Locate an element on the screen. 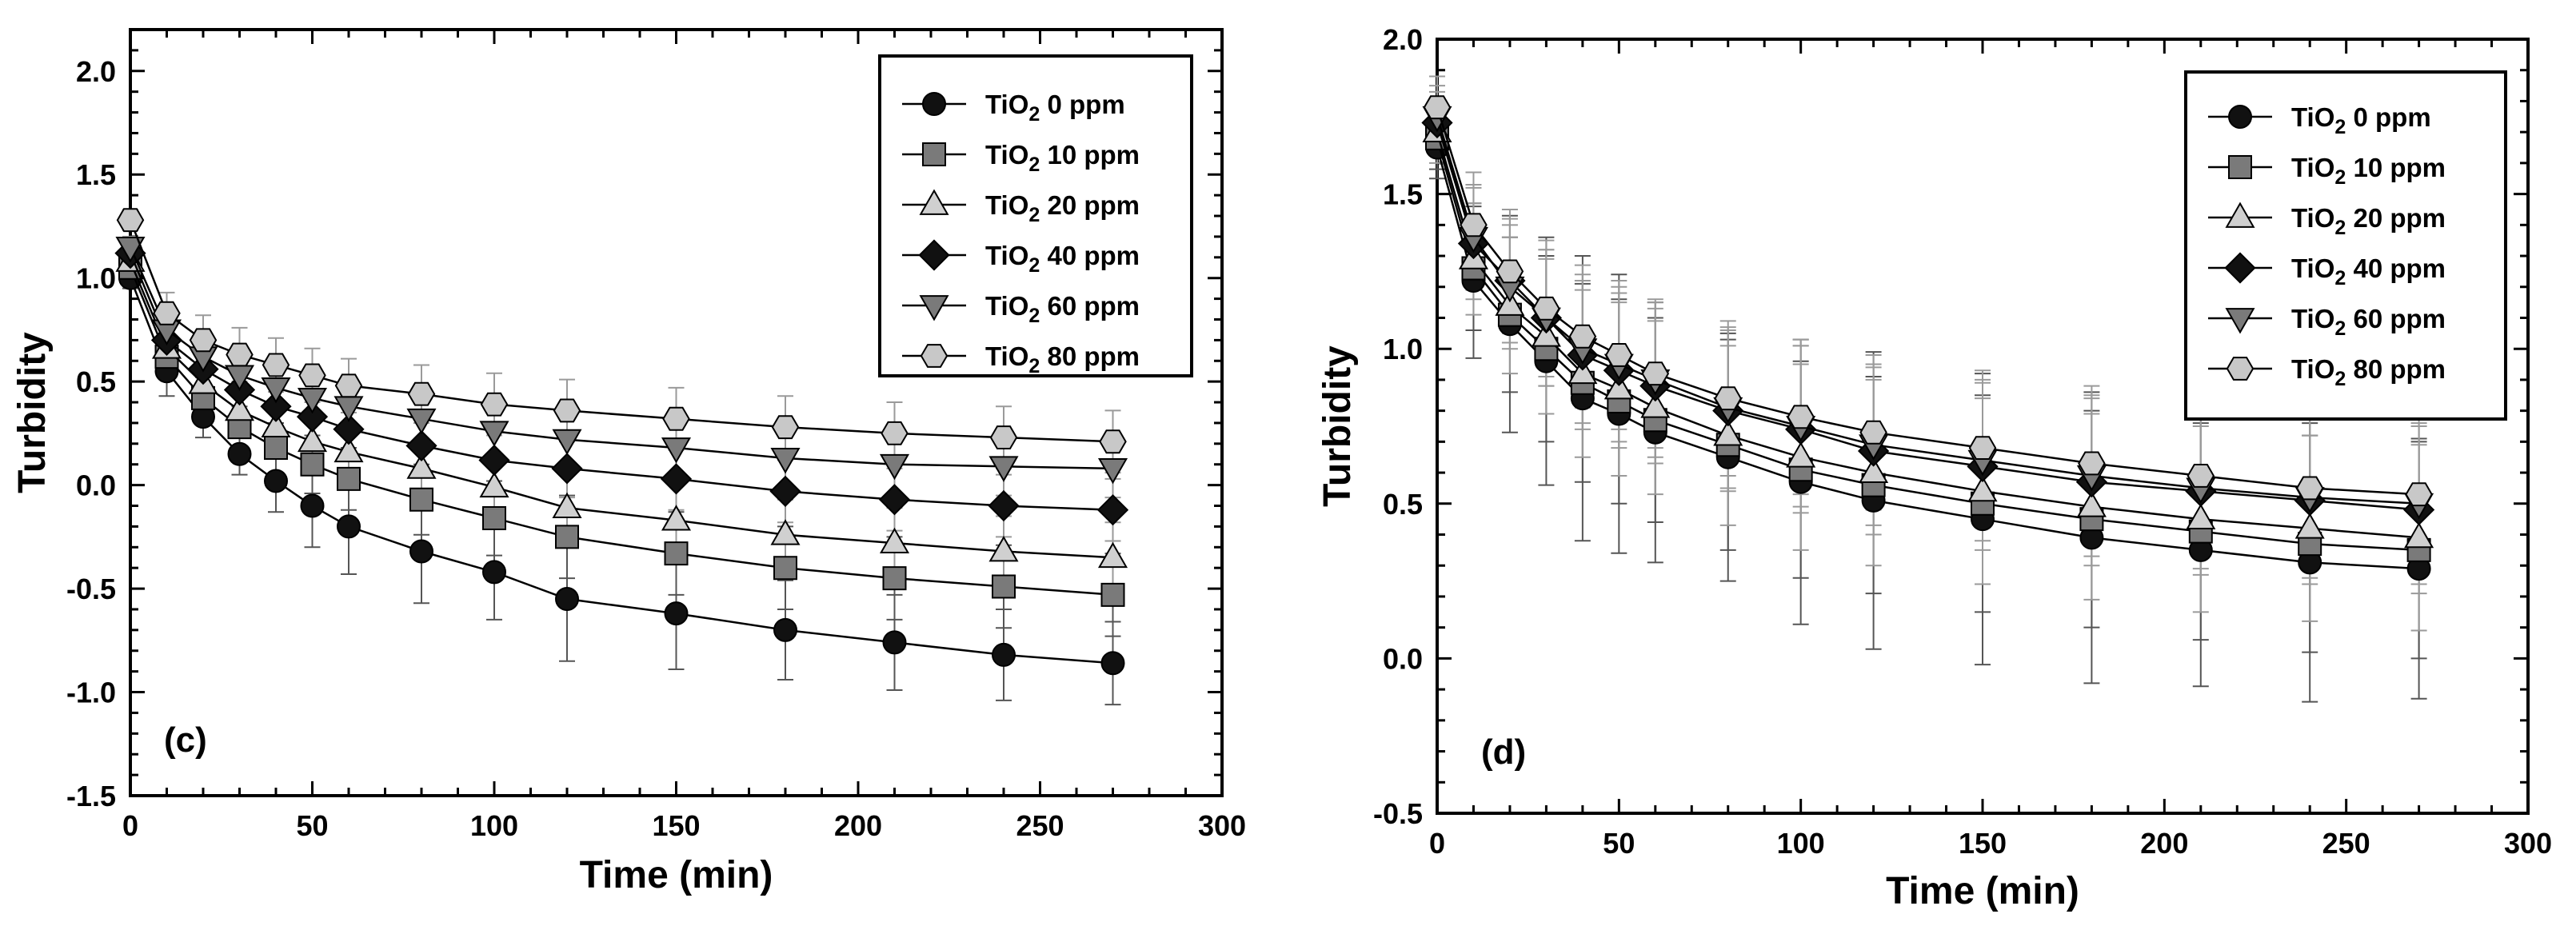  legend-entry: TiO2 10 ppm is located at coordinates (2327, 171).